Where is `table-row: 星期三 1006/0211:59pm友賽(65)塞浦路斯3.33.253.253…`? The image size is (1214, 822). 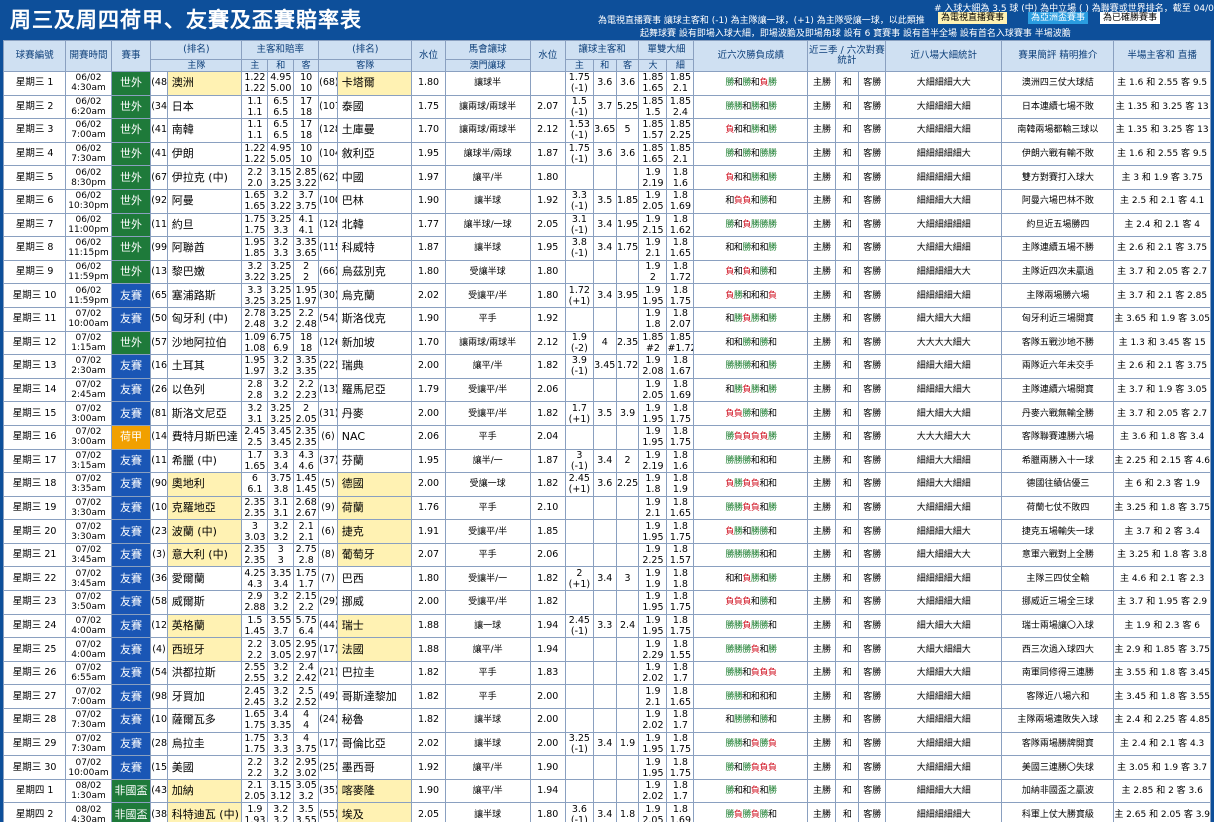 table-row: 星期三 1006/0211:59pm友賽(65)塞浦路斯3.33.253.253… is located at coordinates (606, 295).